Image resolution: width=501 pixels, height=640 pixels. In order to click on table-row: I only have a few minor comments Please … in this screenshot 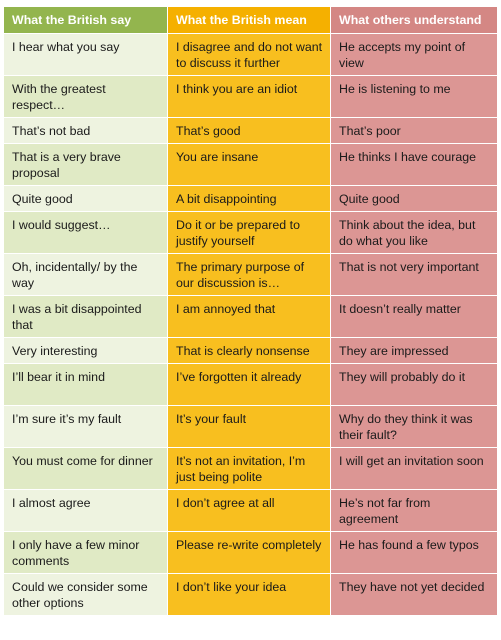, I will do `click(250, 552)`.